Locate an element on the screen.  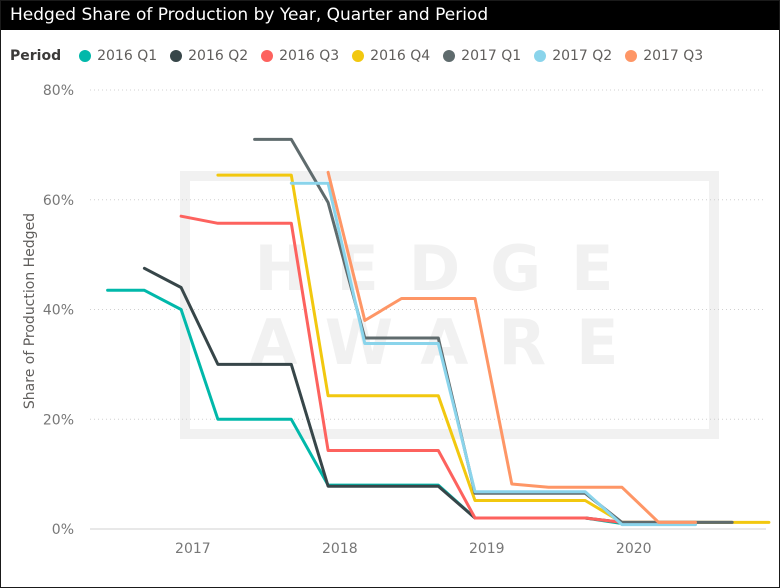
legend-item: 2016 Q2 is located at coordinates (209, 56).